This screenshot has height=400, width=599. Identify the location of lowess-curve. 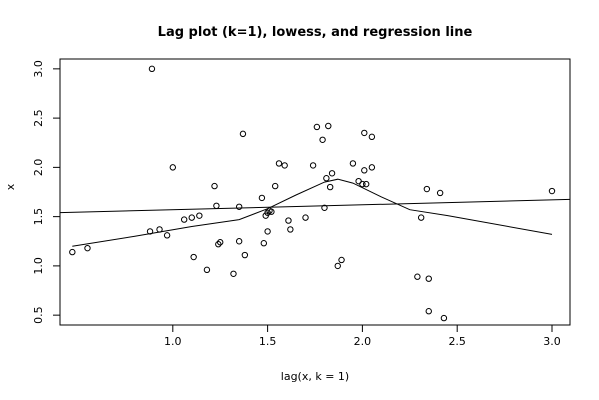
(312, 212).